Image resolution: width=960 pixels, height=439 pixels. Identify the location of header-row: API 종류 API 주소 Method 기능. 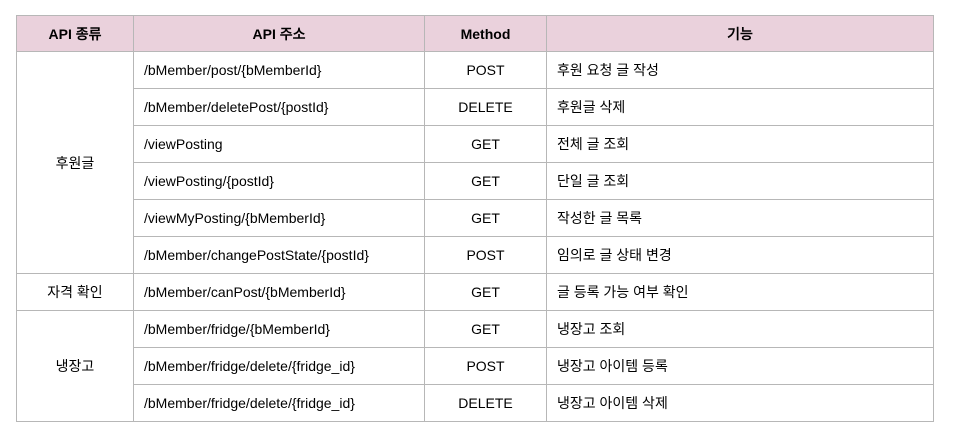
(475, 33).